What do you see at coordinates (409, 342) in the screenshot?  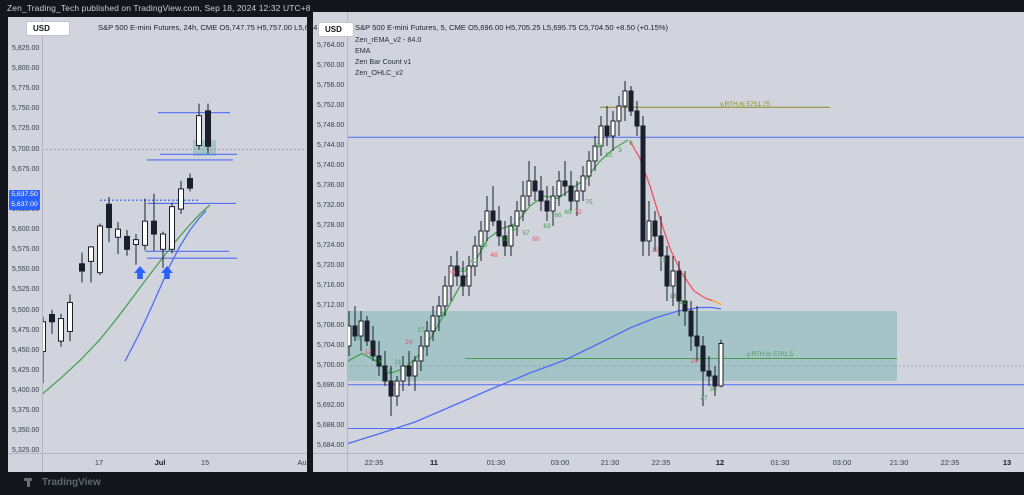 I see `bar-count-label: 24` at bounding box center [409, 342].